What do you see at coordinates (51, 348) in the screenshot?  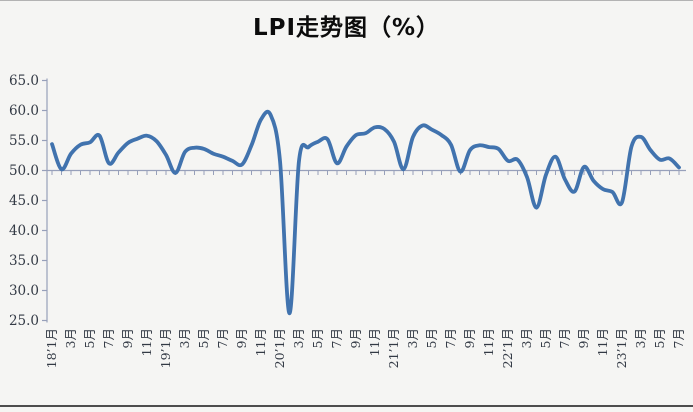 I see `x-tick-label: 18’1月` at bounding box center [51, 348].